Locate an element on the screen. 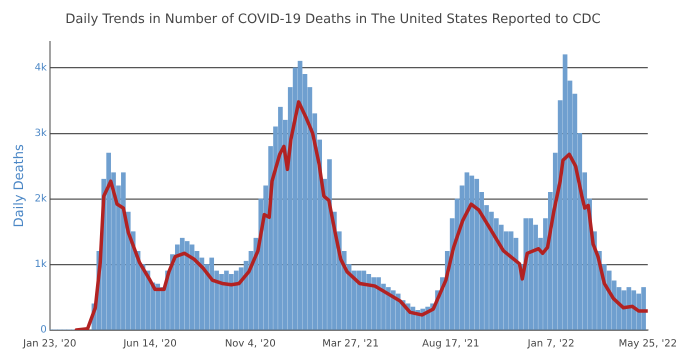 Image resolution: width=688 pixels, height=361 pixels. y-tick-label: 4k is located at coordinates (40, 68).